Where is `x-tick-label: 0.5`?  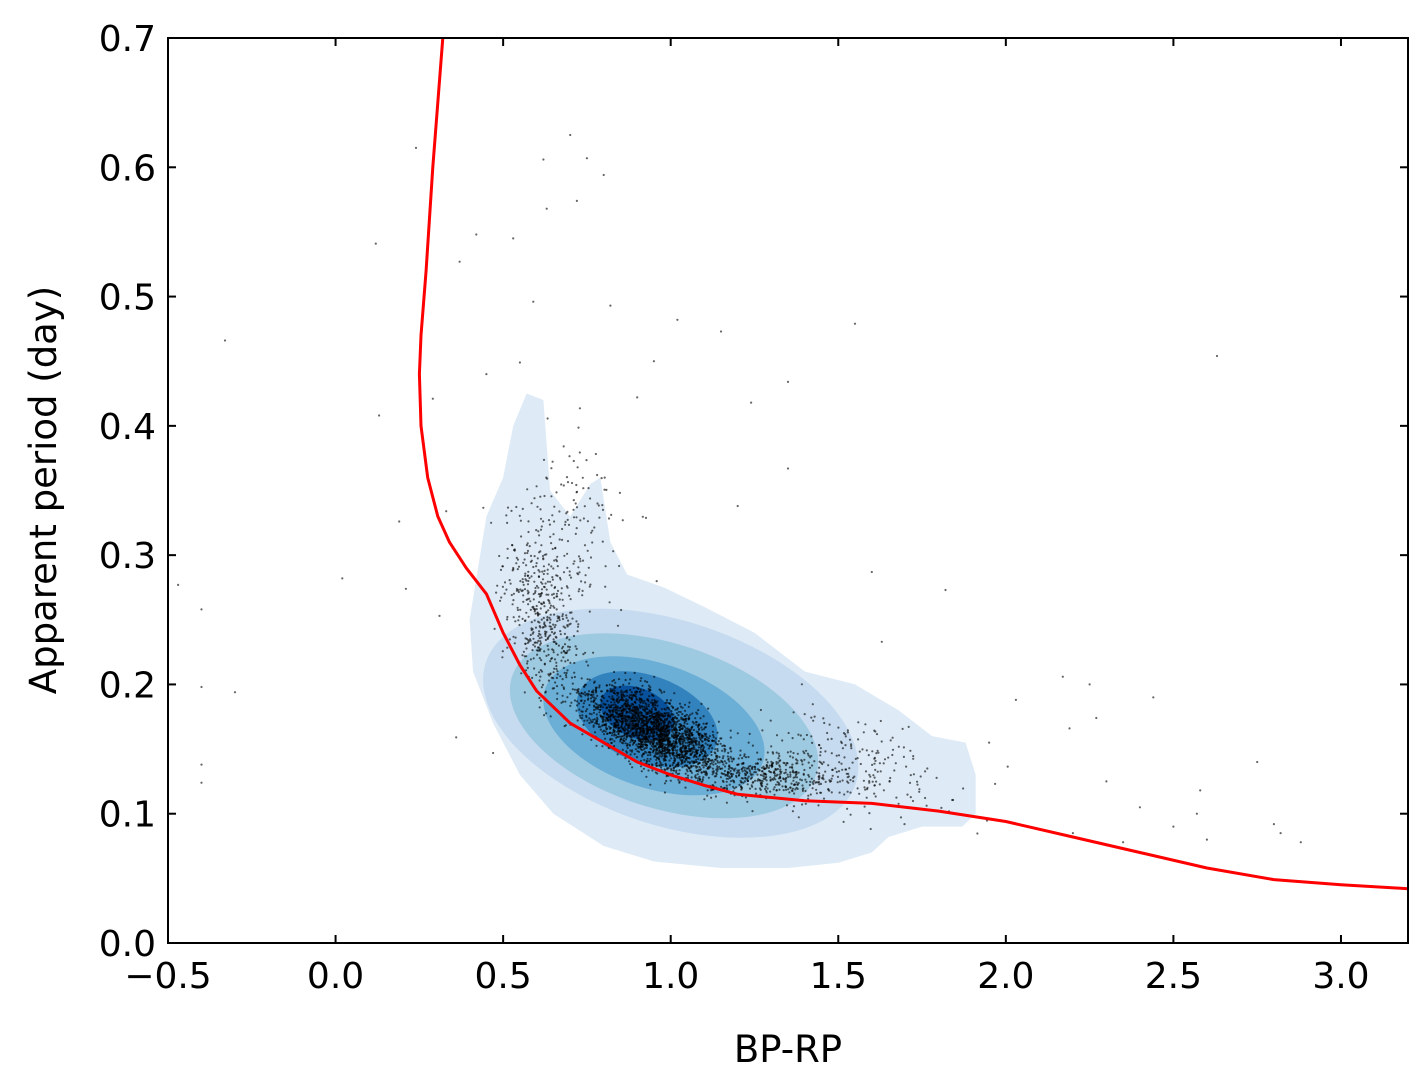 x-tick-label: 0.5 is located at coordinates (503, 976).